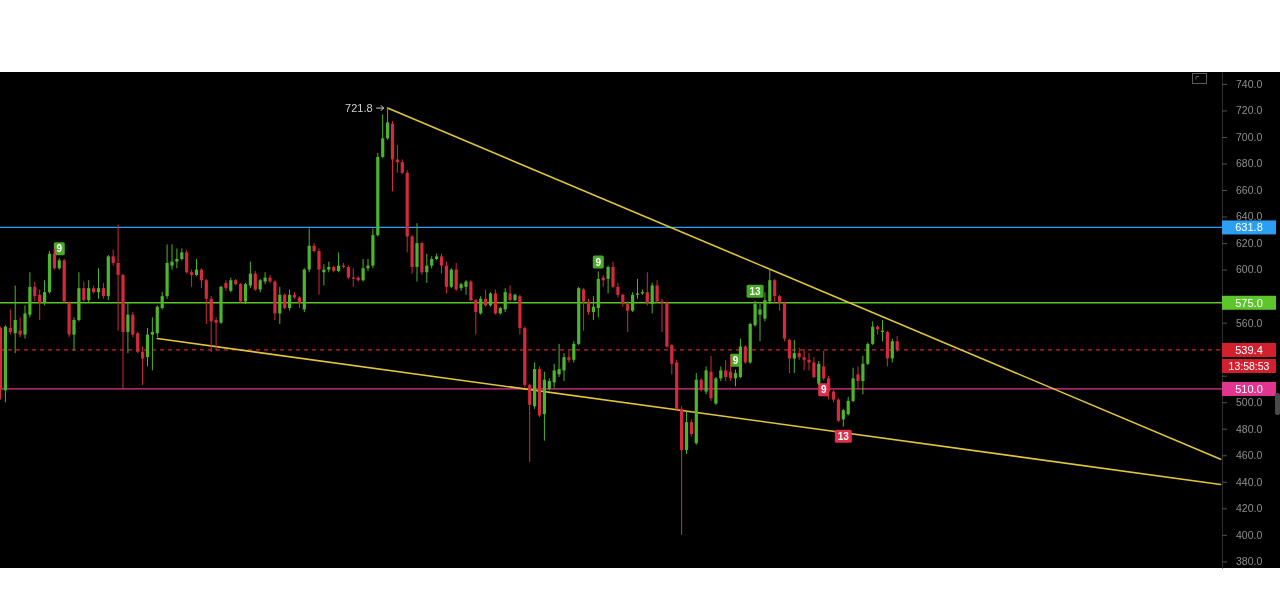  I want to click on text: 13:58:53, so click(1249, 365).